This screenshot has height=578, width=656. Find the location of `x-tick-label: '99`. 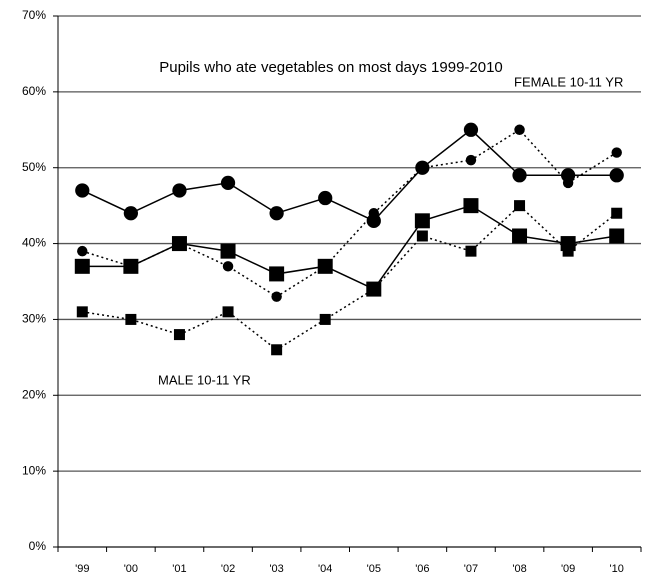

x-tick-label: '99 is located at coordinates (82, 569).